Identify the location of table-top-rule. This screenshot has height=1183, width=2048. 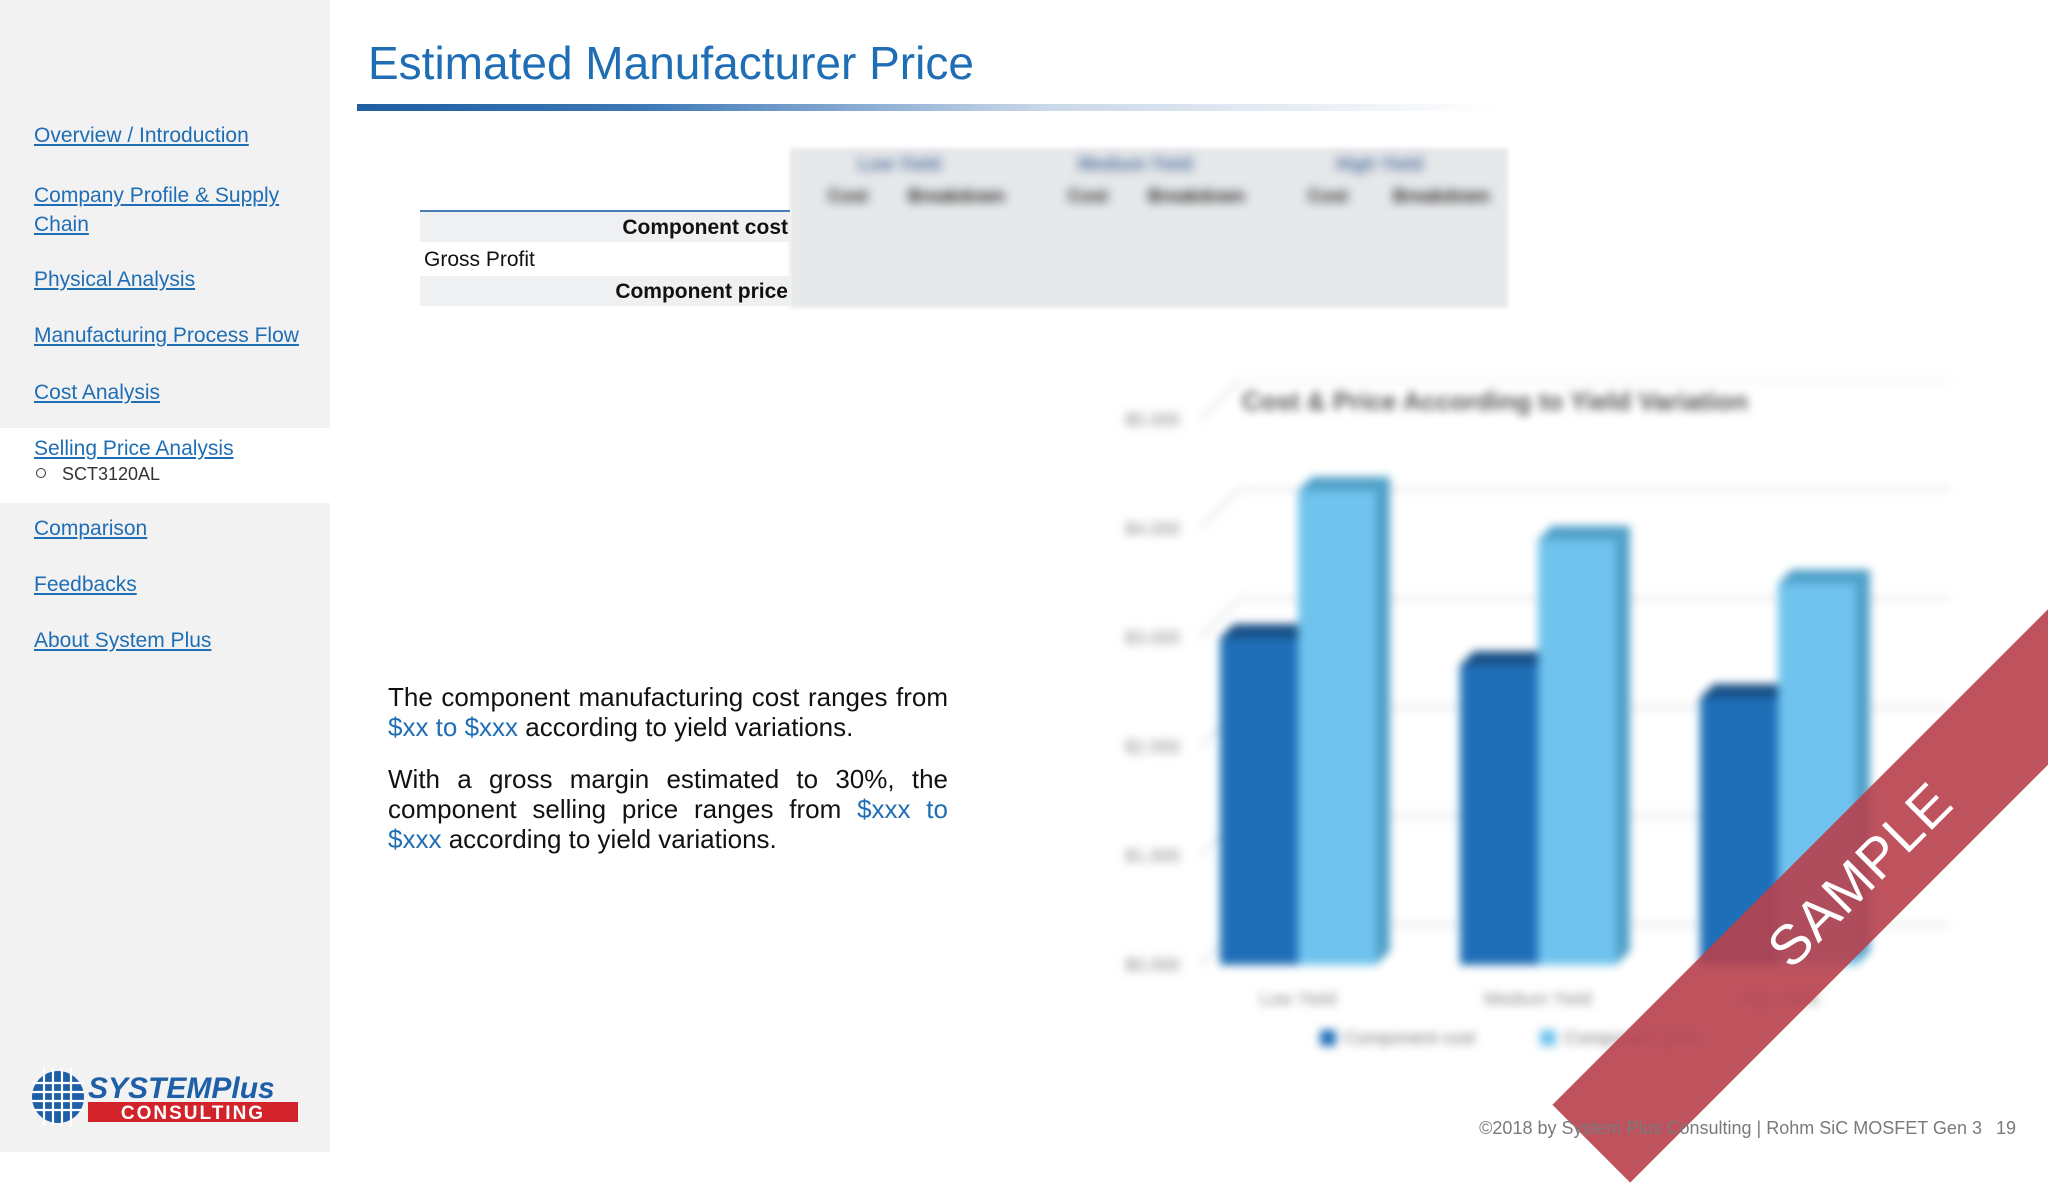
(605, 211).